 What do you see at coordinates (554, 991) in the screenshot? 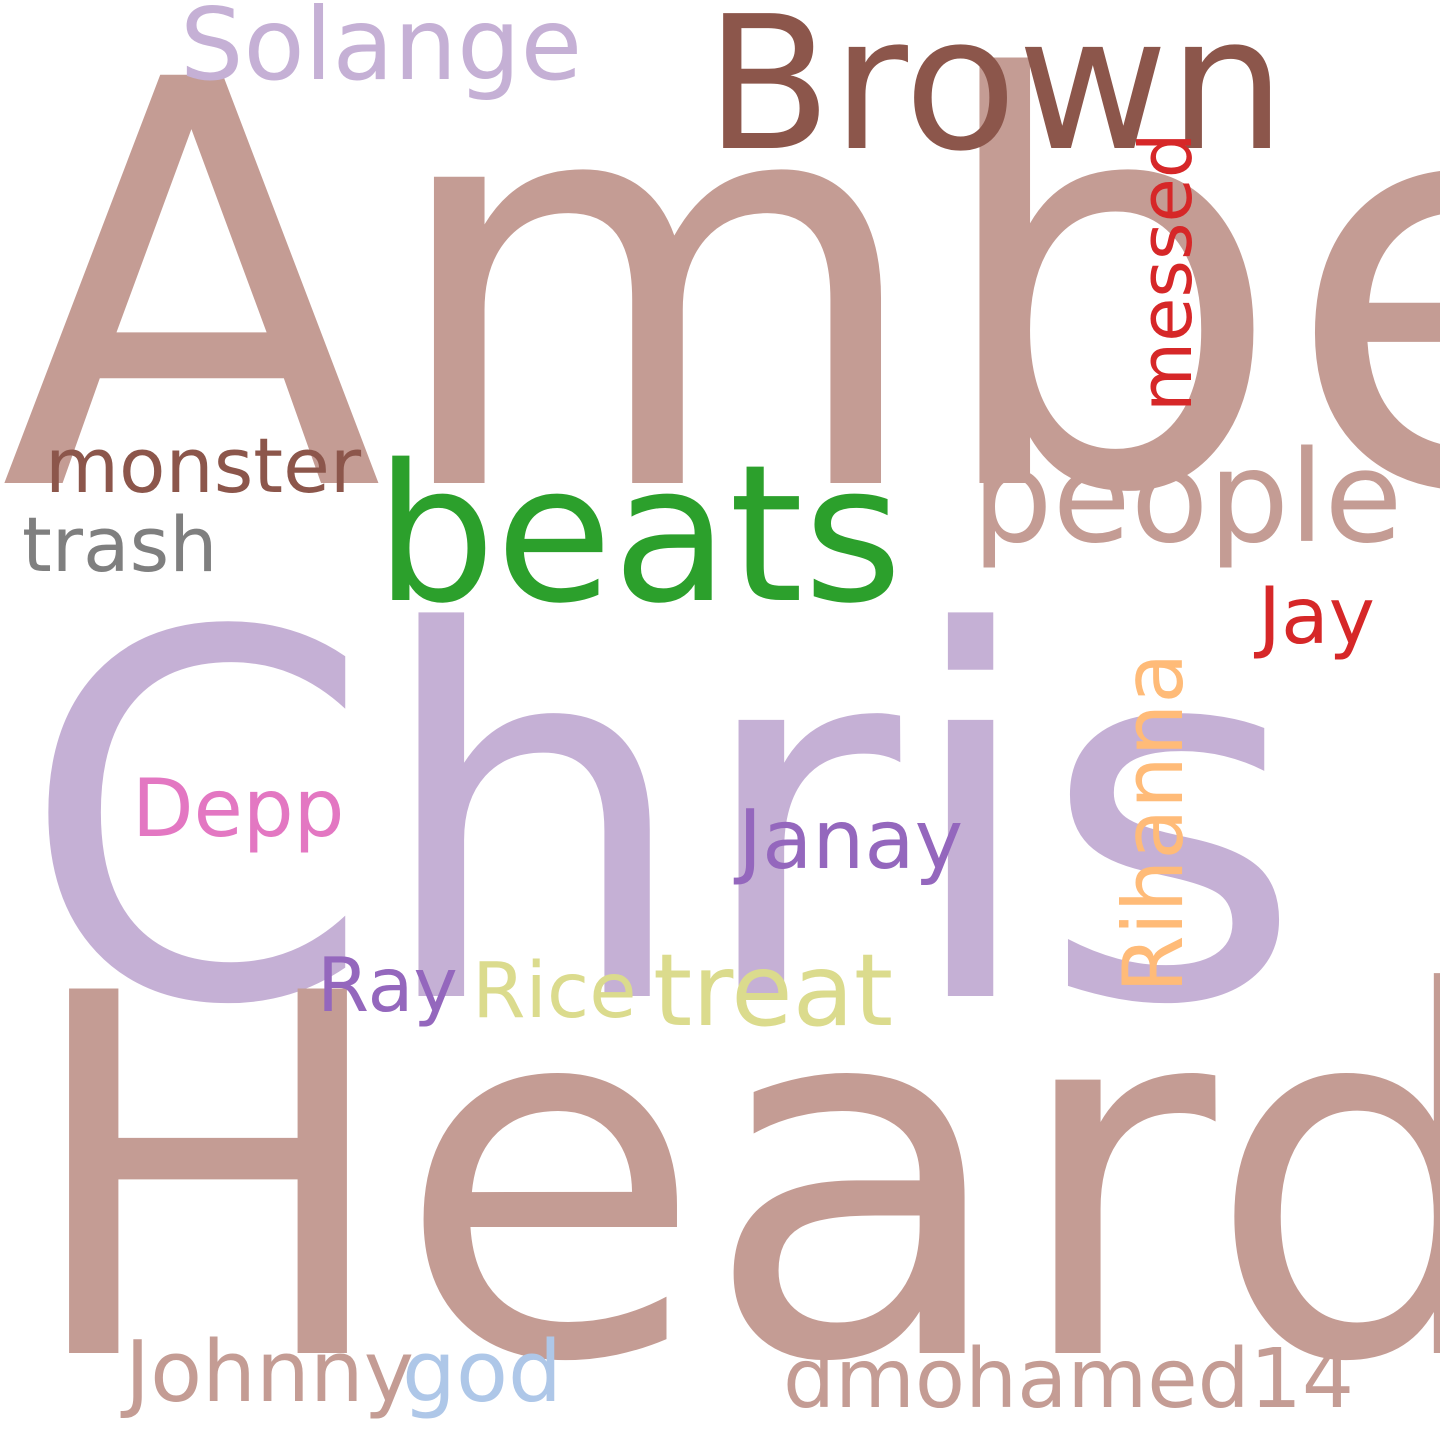
I see `word-rice: Rice` at bounding box center [554, 991].